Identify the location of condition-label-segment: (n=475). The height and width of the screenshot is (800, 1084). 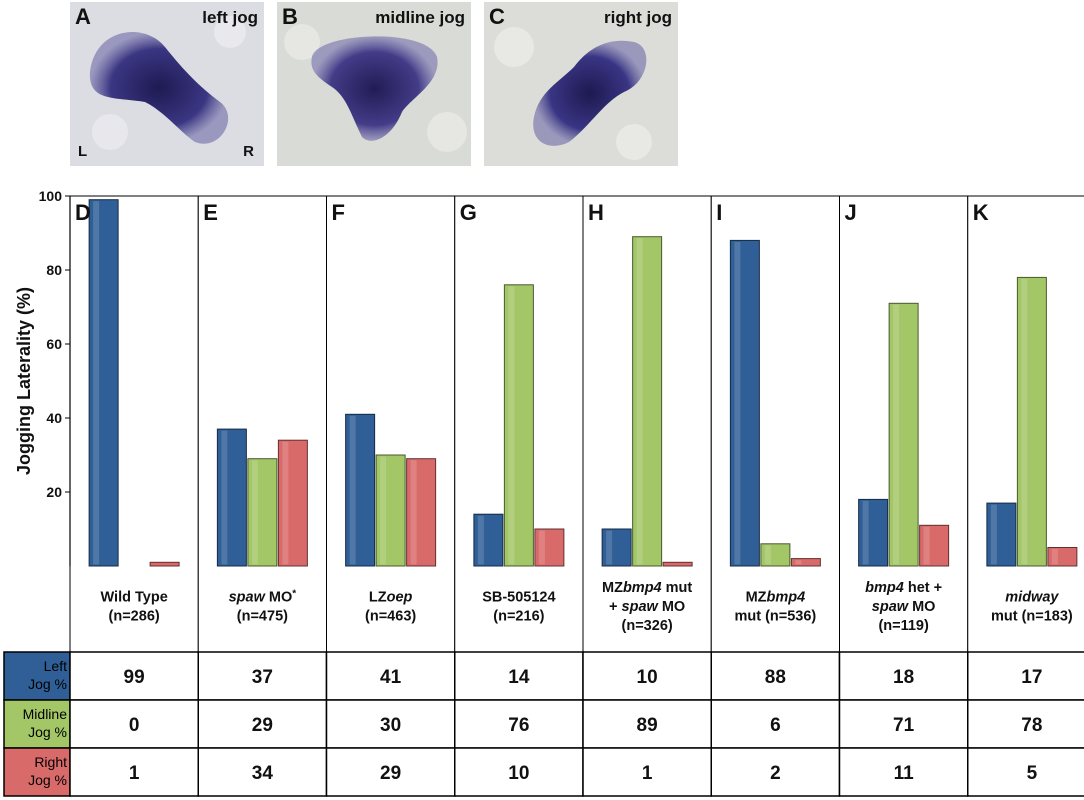
(262, 617).